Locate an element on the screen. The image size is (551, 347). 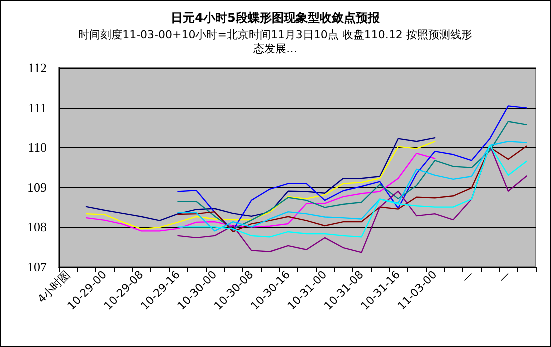
y-tick-label: 111 is located at coordinates (37, 108).